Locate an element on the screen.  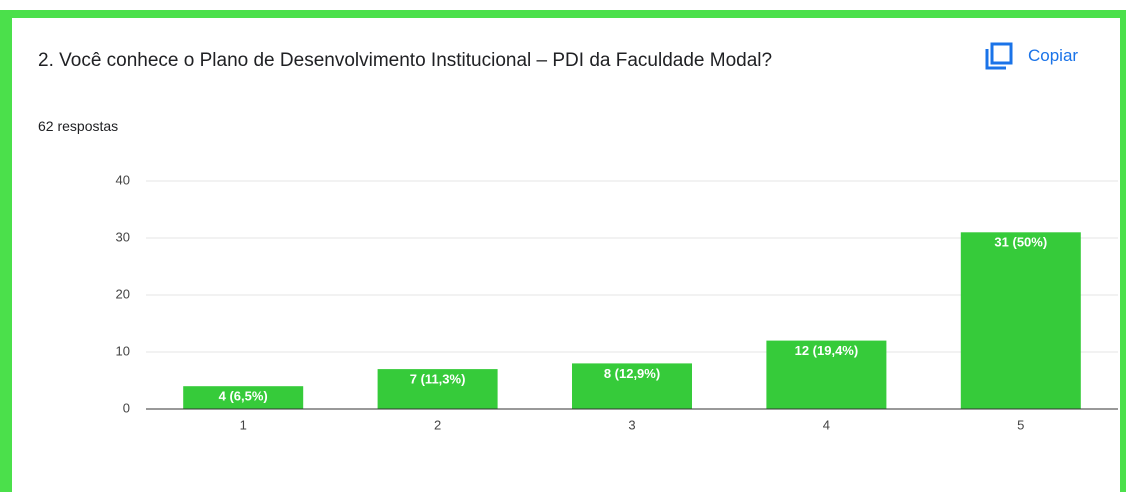
x-tick-label: 1 is located at coordinates (243, 424).